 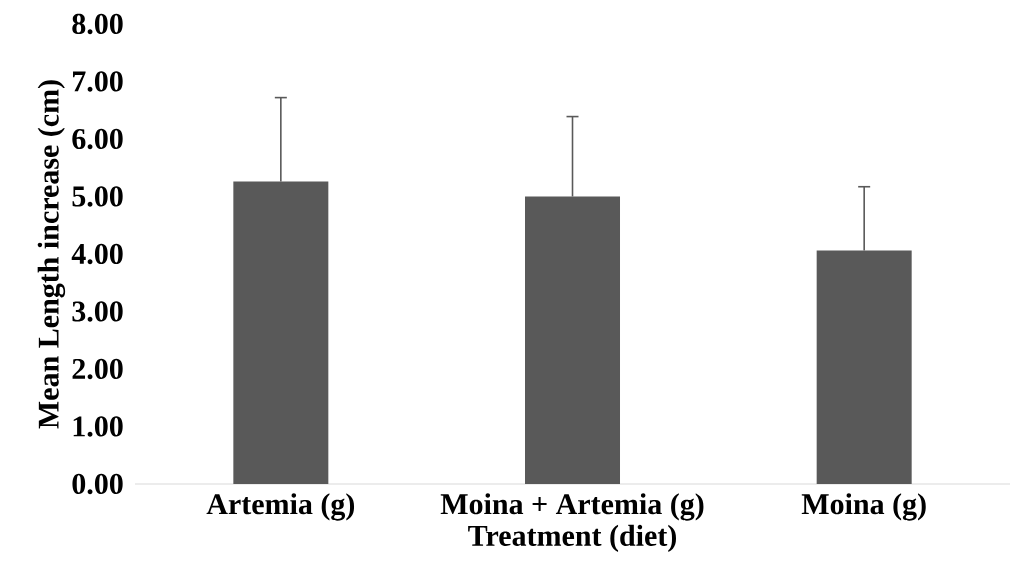 I want to click on y-tick-label: 8.00, so click(x=97, y=24).